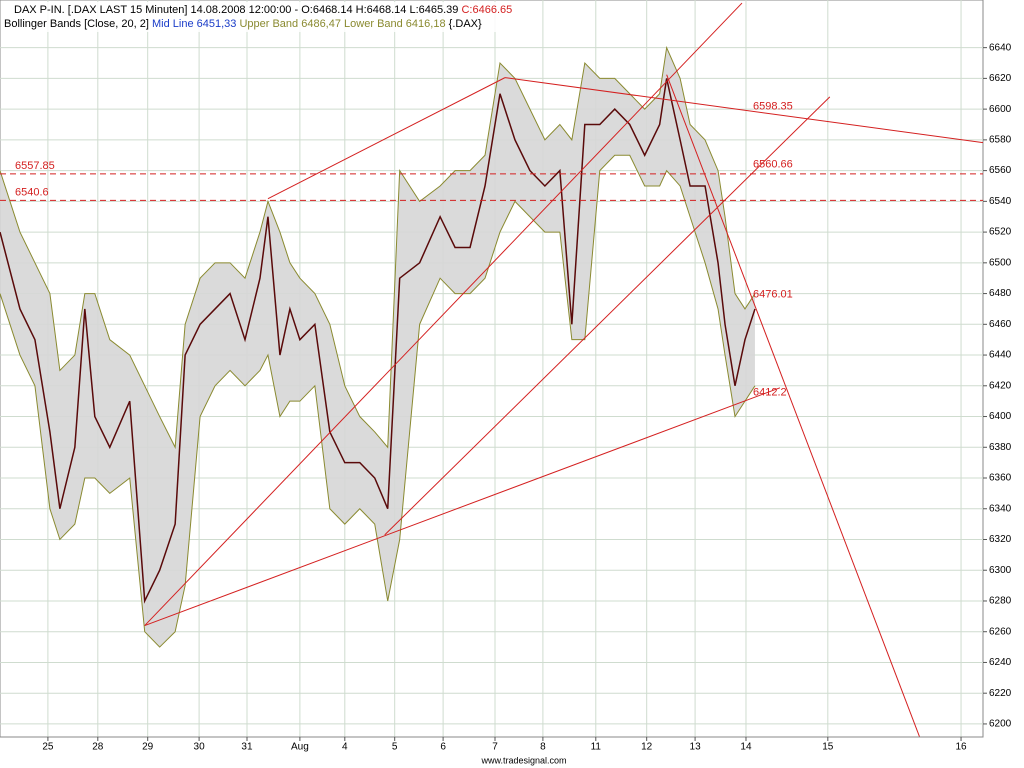 This screenshot has height=768, width=1024. Describe the element at coordinates (1000, 201) in the screenshot. I see `y-tick-label: 6540` at that location.